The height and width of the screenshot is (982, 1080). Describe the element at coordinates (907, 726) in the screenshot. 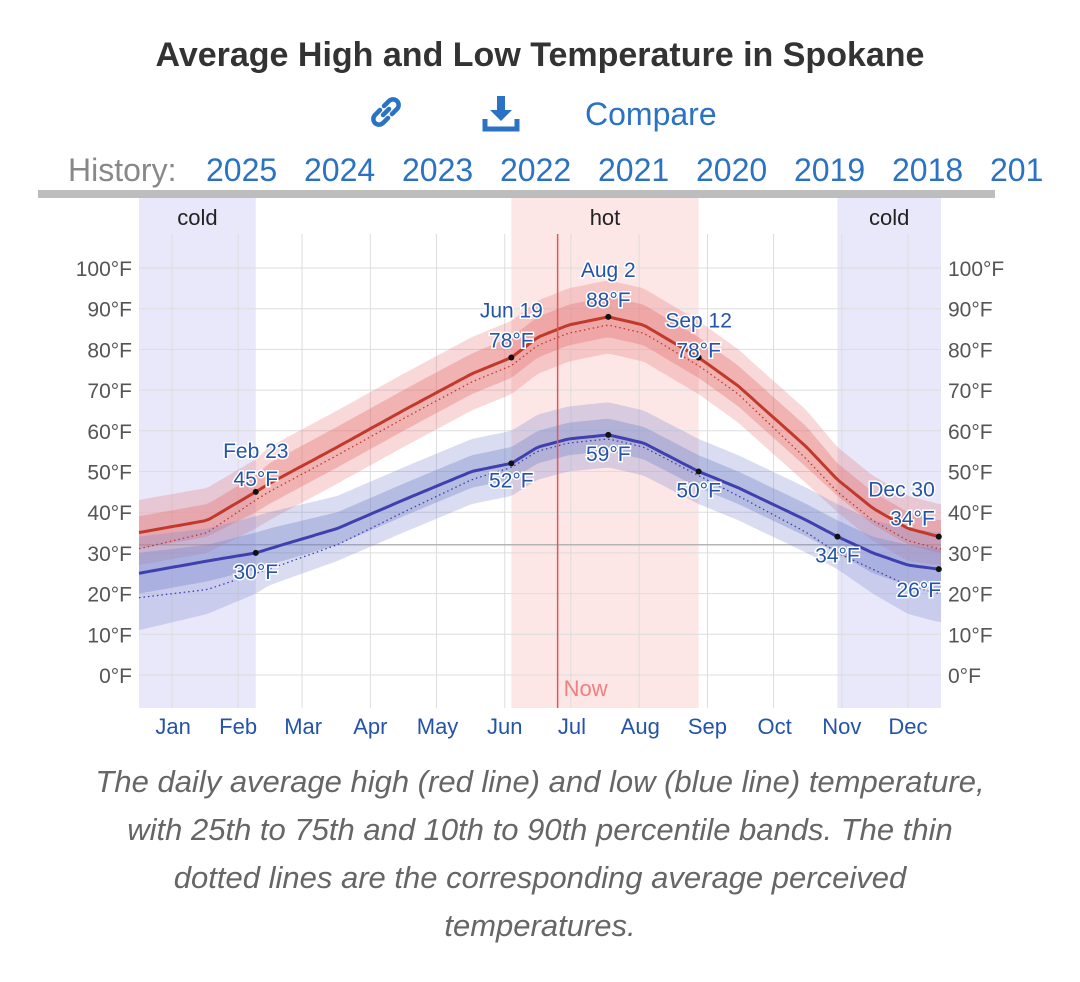

I see `month-label: Dec` at that location.